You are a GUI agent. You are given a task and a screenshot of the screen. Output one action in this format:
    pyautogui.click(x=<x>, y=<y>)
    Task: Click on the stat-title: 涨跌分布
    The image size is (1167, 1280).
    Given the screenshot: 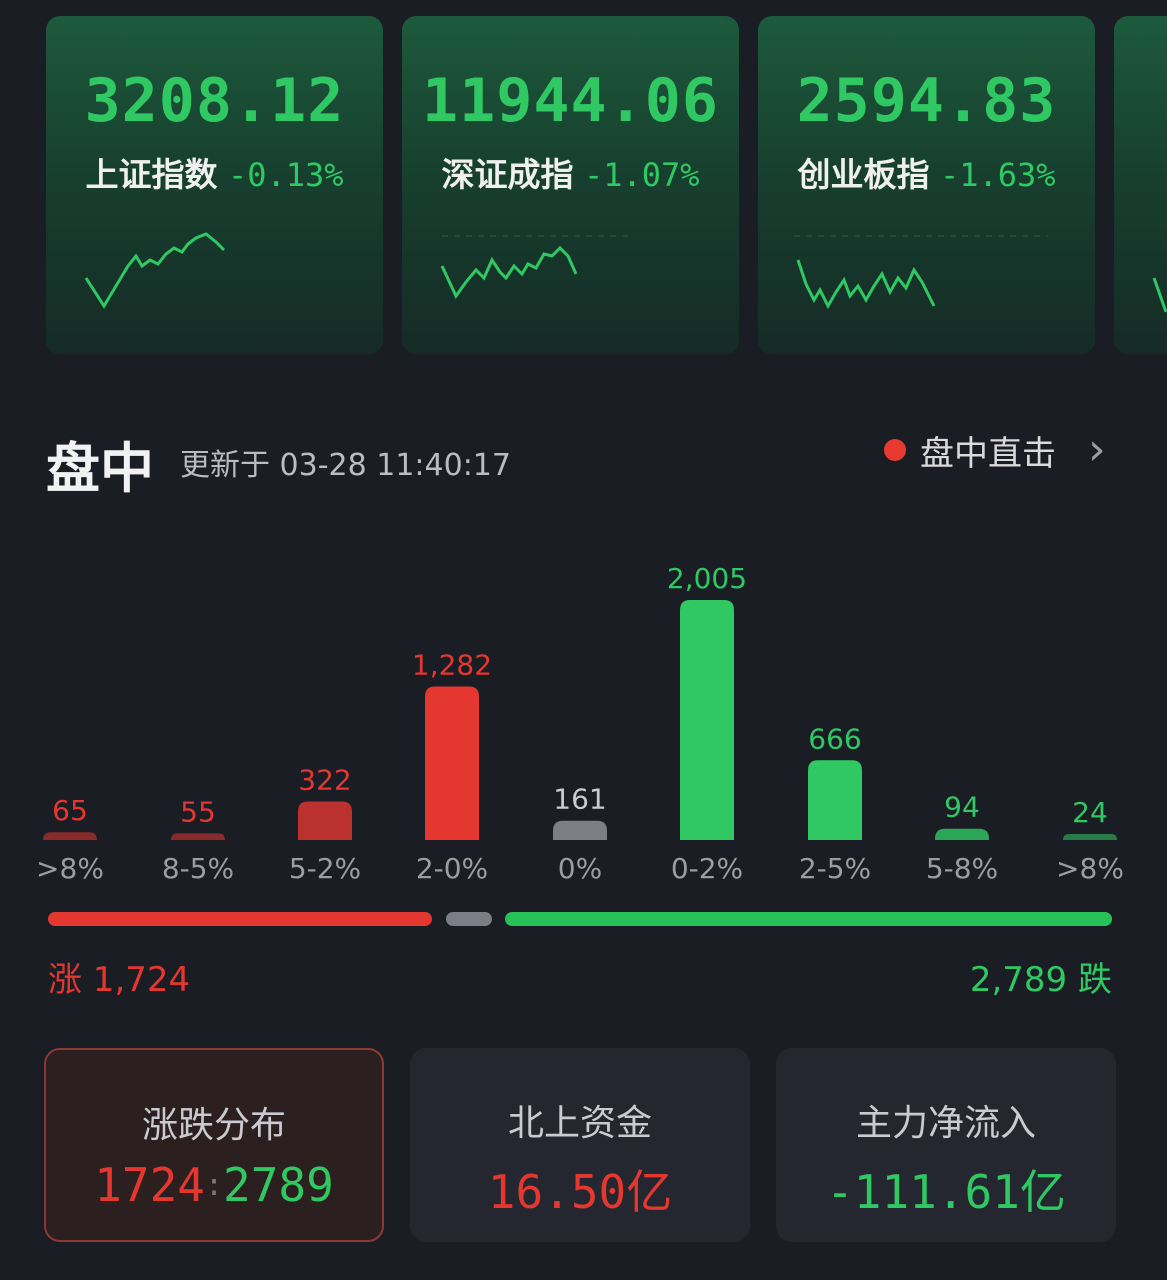 What is the action you would take?
    pyautogui.click(x=213, y=1125)
    